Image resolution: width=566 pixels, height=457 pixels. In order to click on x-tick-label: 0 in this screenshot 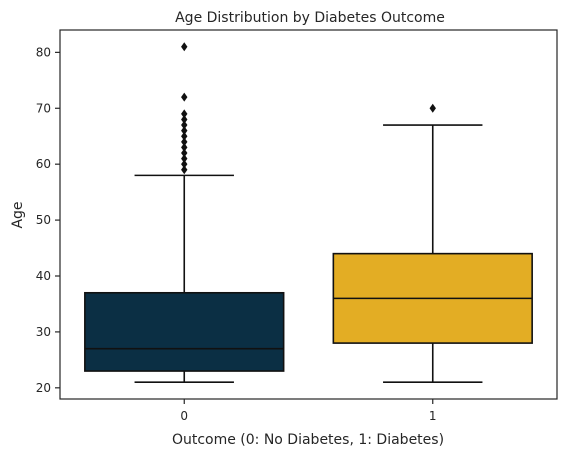, I will do `click(184, 416)`.